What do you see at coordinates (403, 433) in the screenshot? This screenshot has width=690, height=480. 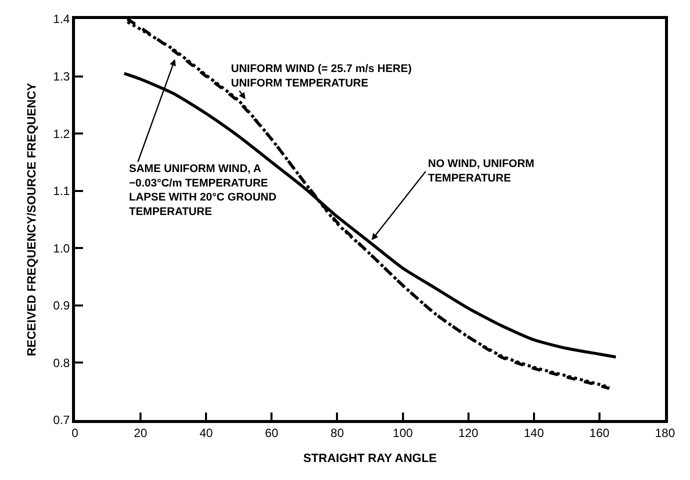 I see `x-tick-label: 100` at bounding box center [403, 433].